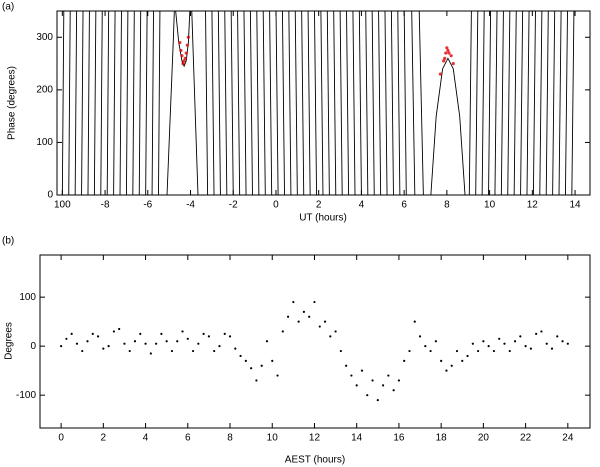  What do you see at coordinates (323, 218) in the screenshot?
I see `x-axis-label: UT (hours)` at bounding box center [323, 218].